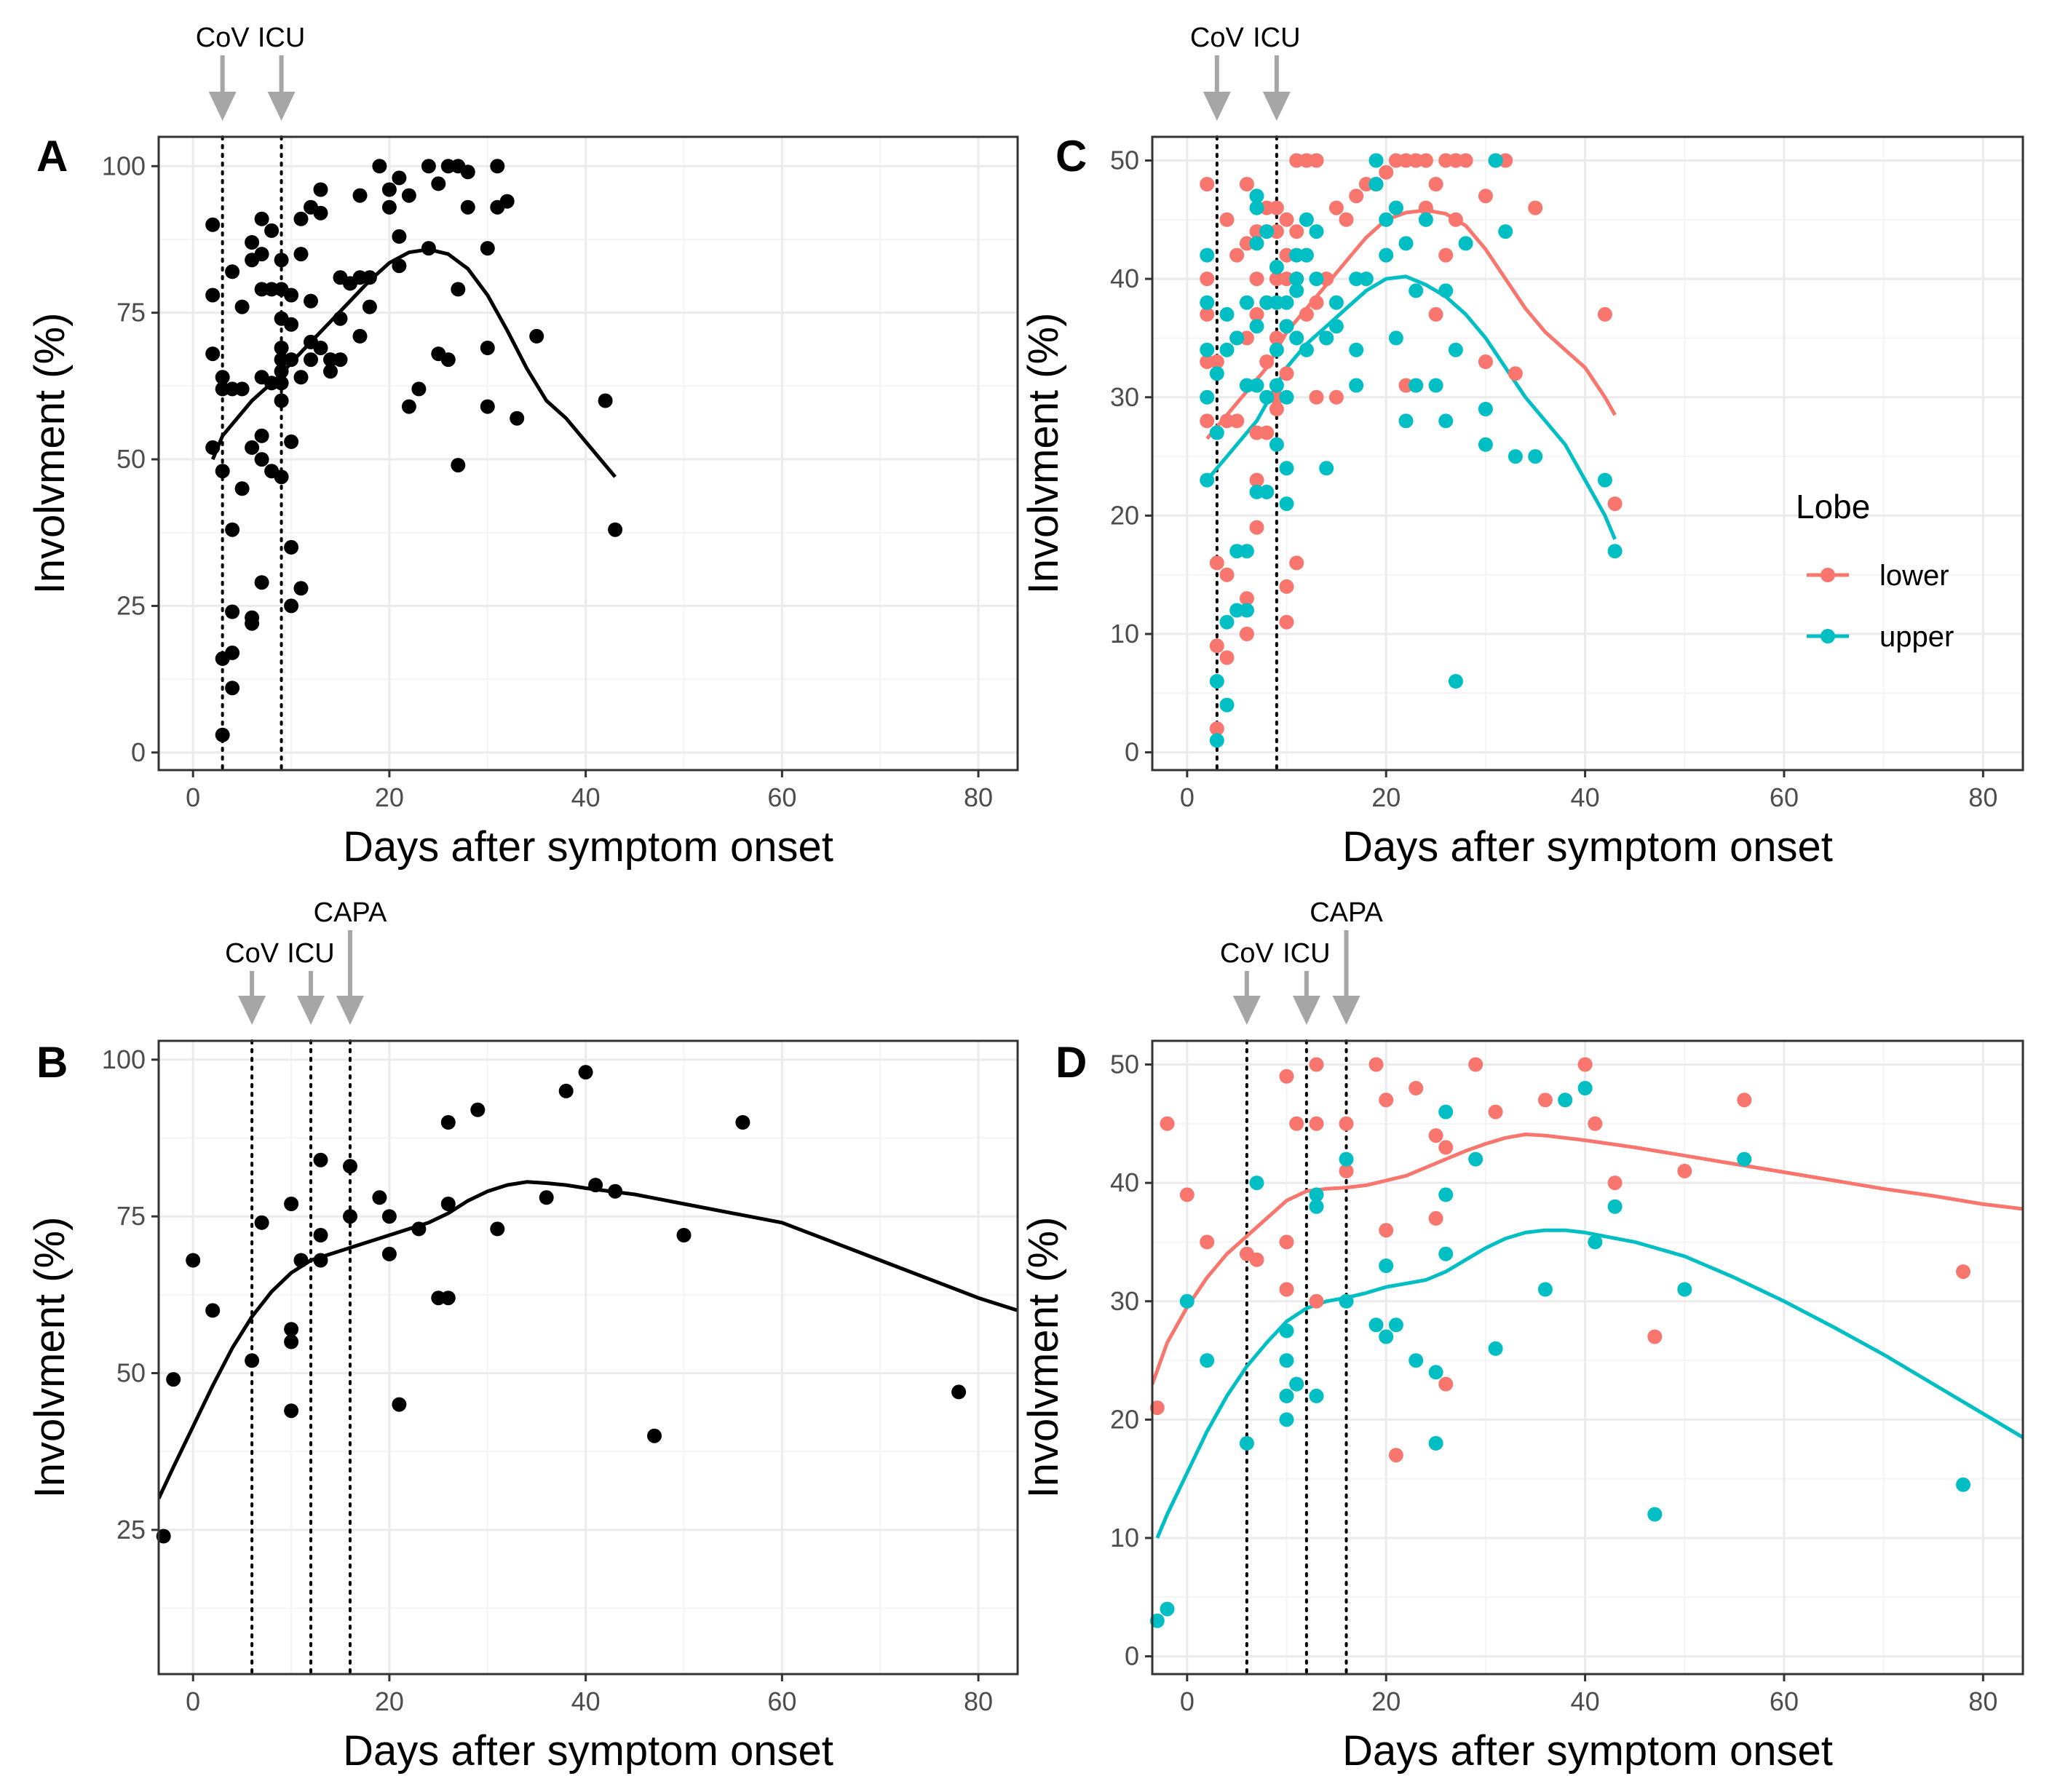 The image size is (2052, 1792). What do you see at coordinates (588, 453) in the screenshot?
I see `plot-frame` at bounding box center [588, 453].